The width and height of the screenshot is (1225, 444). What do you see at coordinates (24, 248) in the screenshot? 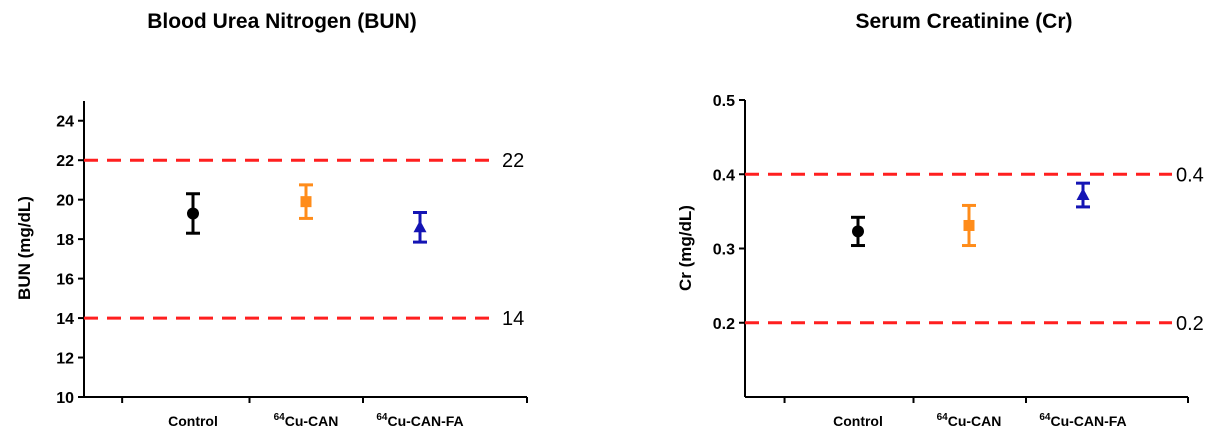
I see `y-axis-label: BUN (mg/dL)` at bounding box center [24, 248].